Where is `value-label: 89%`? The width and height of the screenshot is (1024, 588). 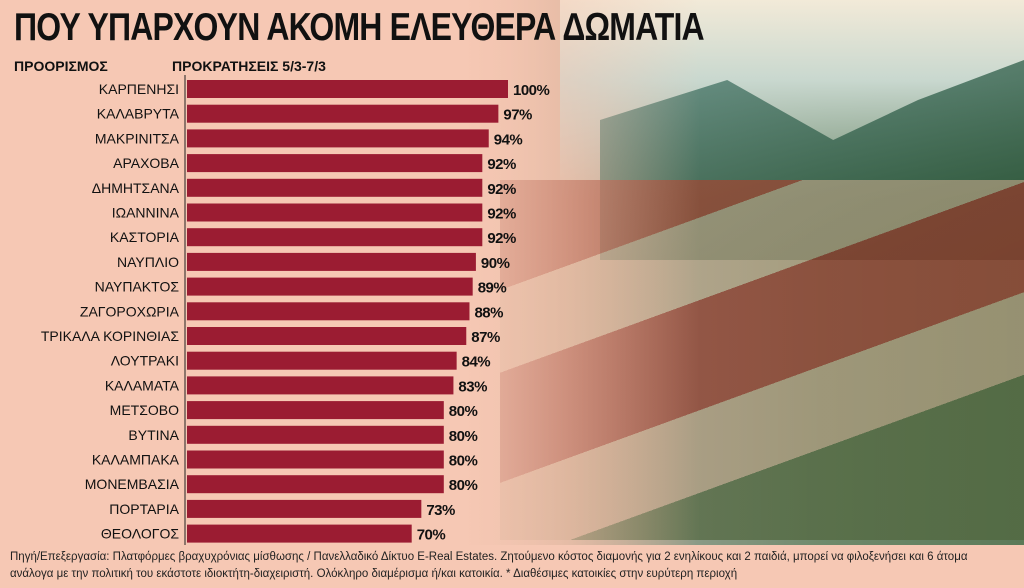
value-label: 89% is located at coordinates (492, 288).